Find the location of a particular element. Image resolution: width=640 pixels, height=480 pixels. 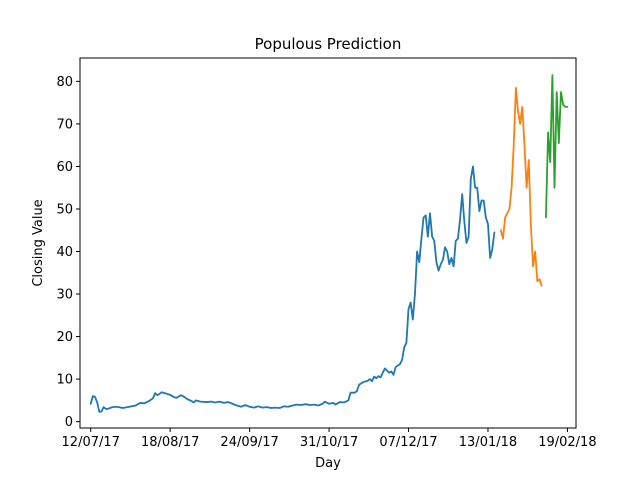

chart-title: Populous Prediction is located at coordinates (328, 44).